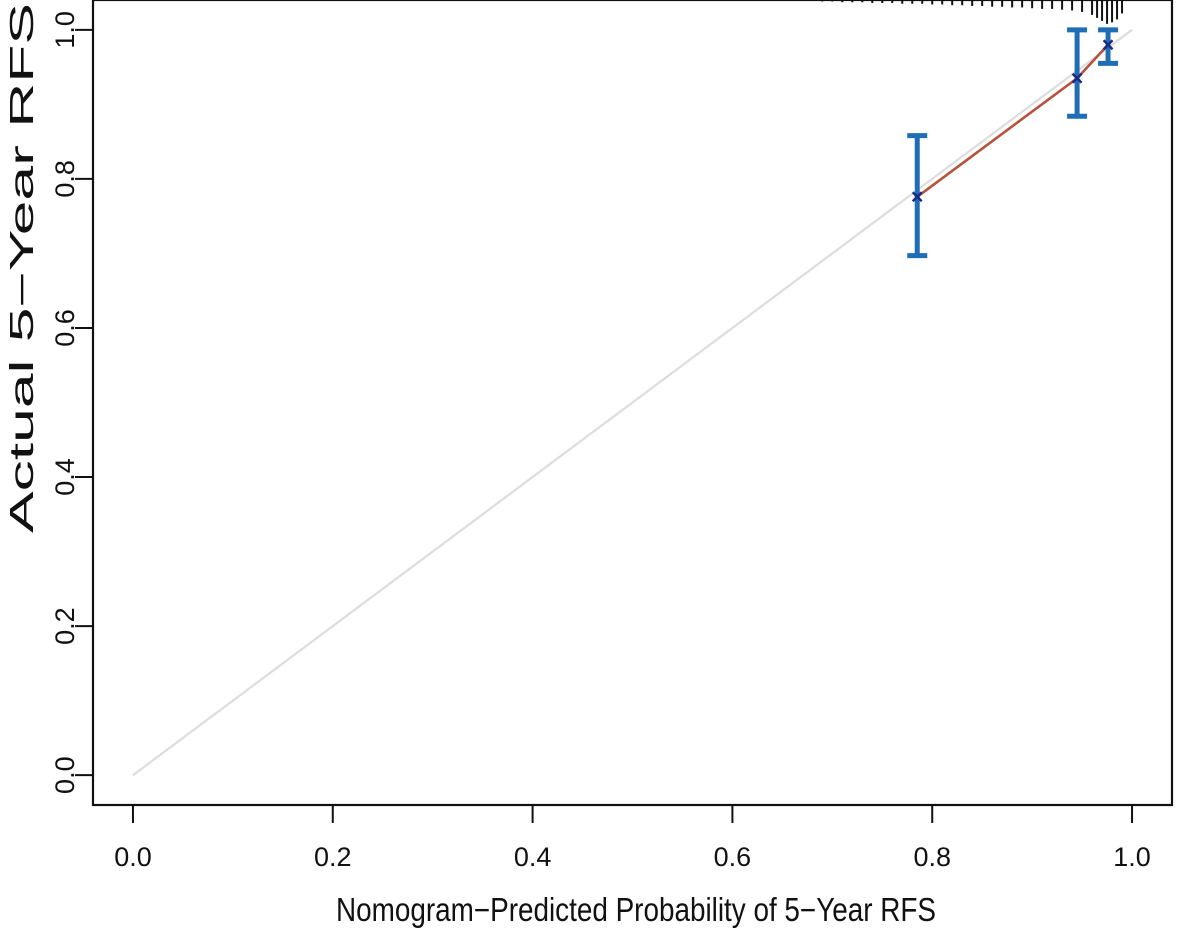  What do you see at coordinates (1132, 857) in the screenshot?
I see `x-tick-label: 1.0` at bounding box center [1132, 857].